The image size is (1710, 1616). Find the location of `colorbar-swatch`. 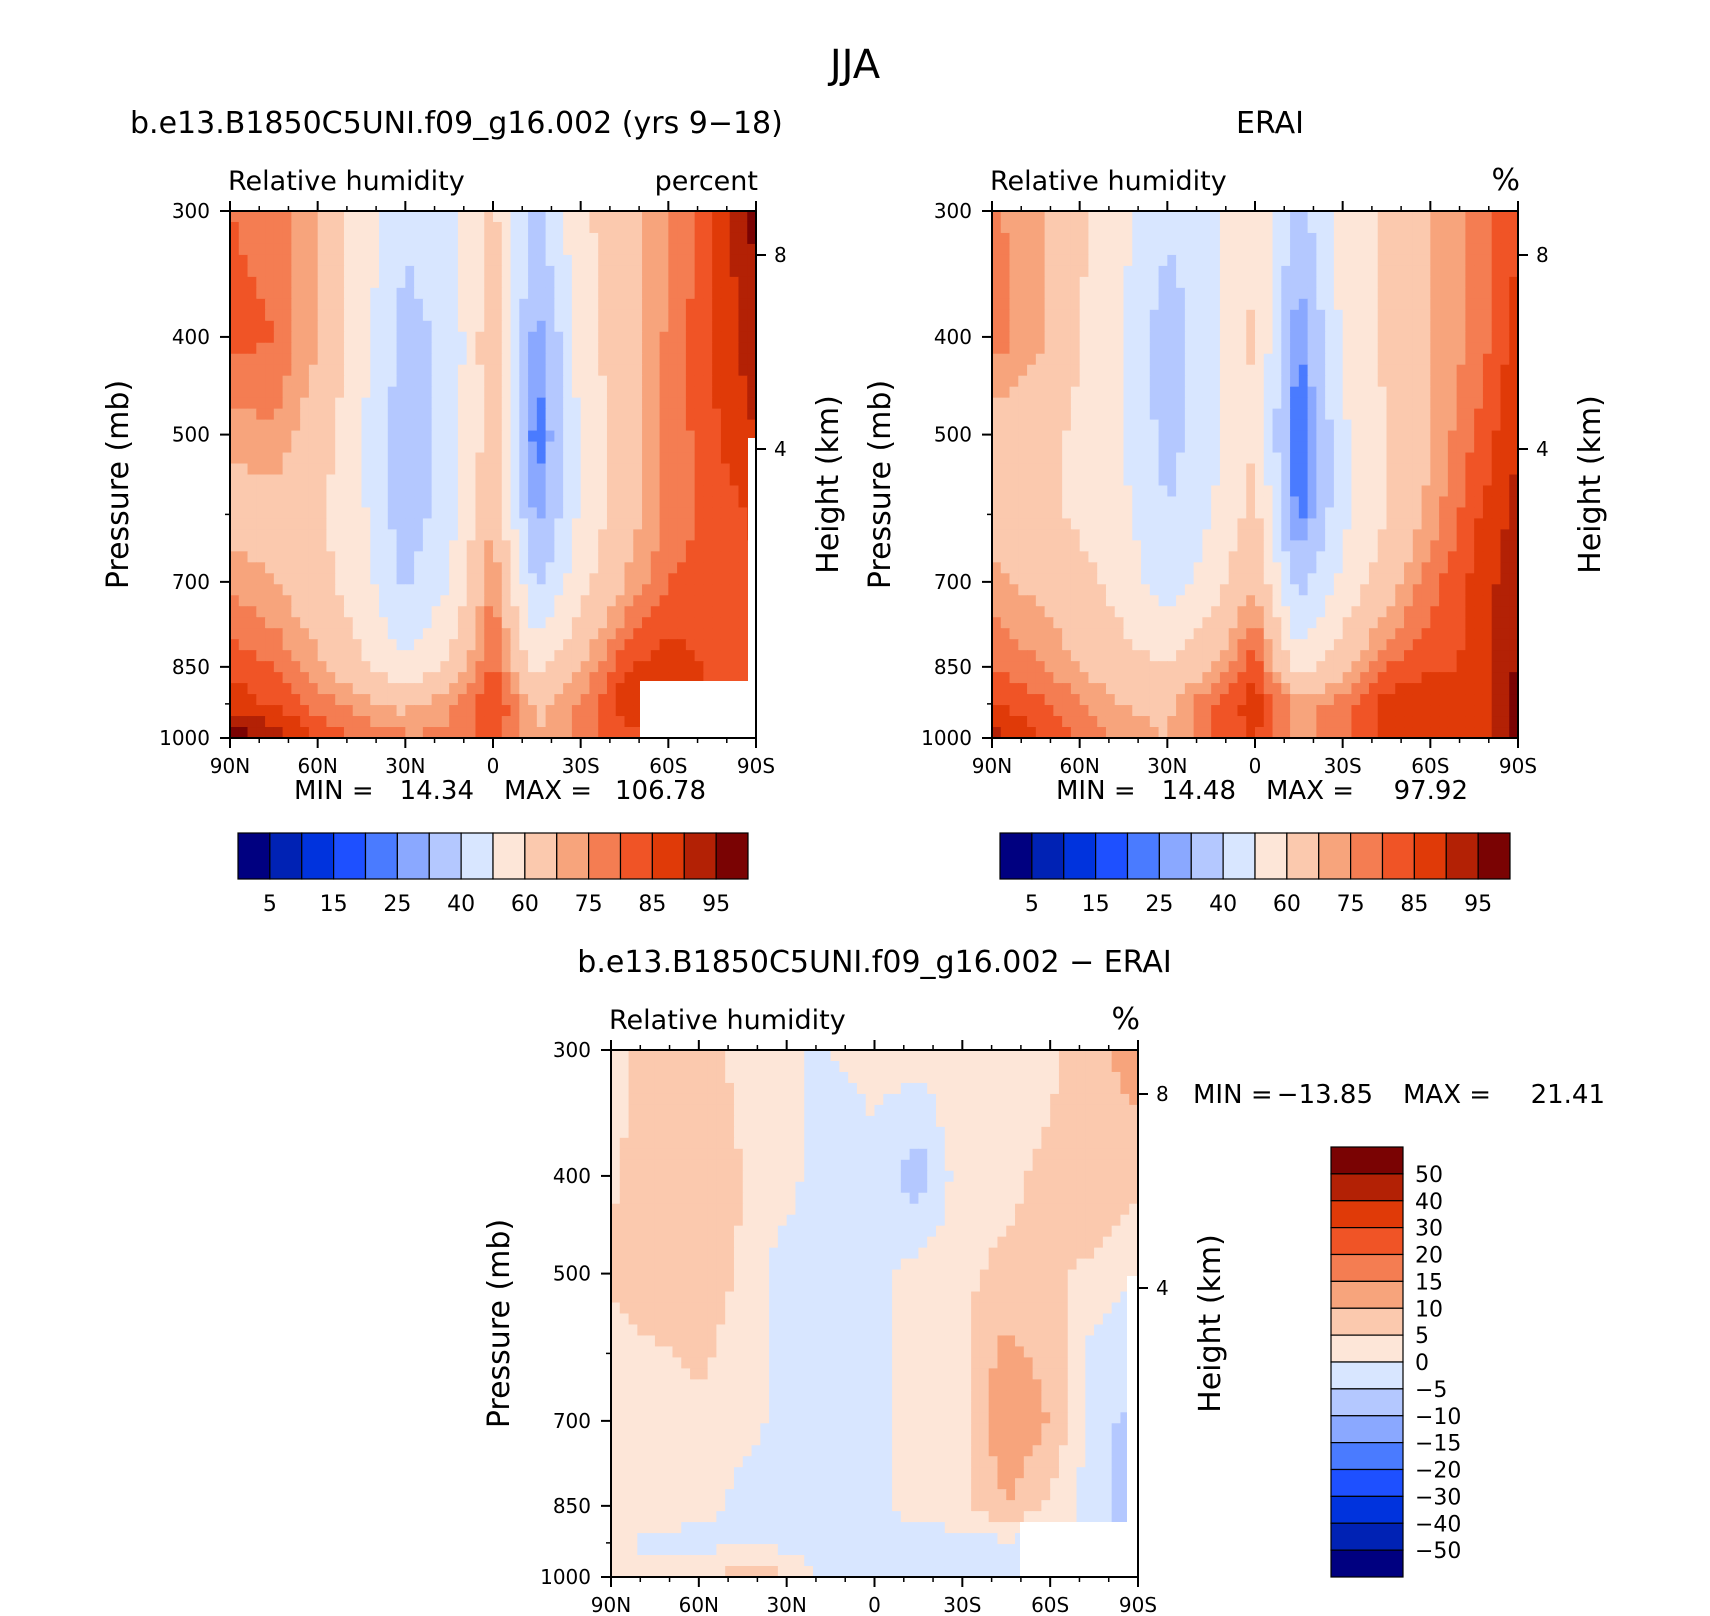

colorbar-swatch is located at coordinates (254, 856).